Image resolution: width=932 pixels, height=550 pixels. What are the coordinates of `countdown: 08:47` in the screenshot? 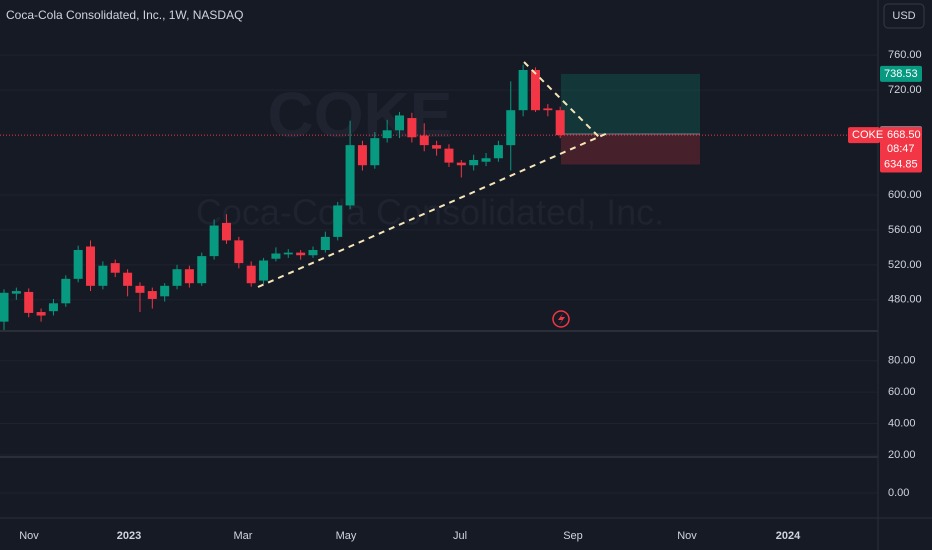 It's located at (901, 149).